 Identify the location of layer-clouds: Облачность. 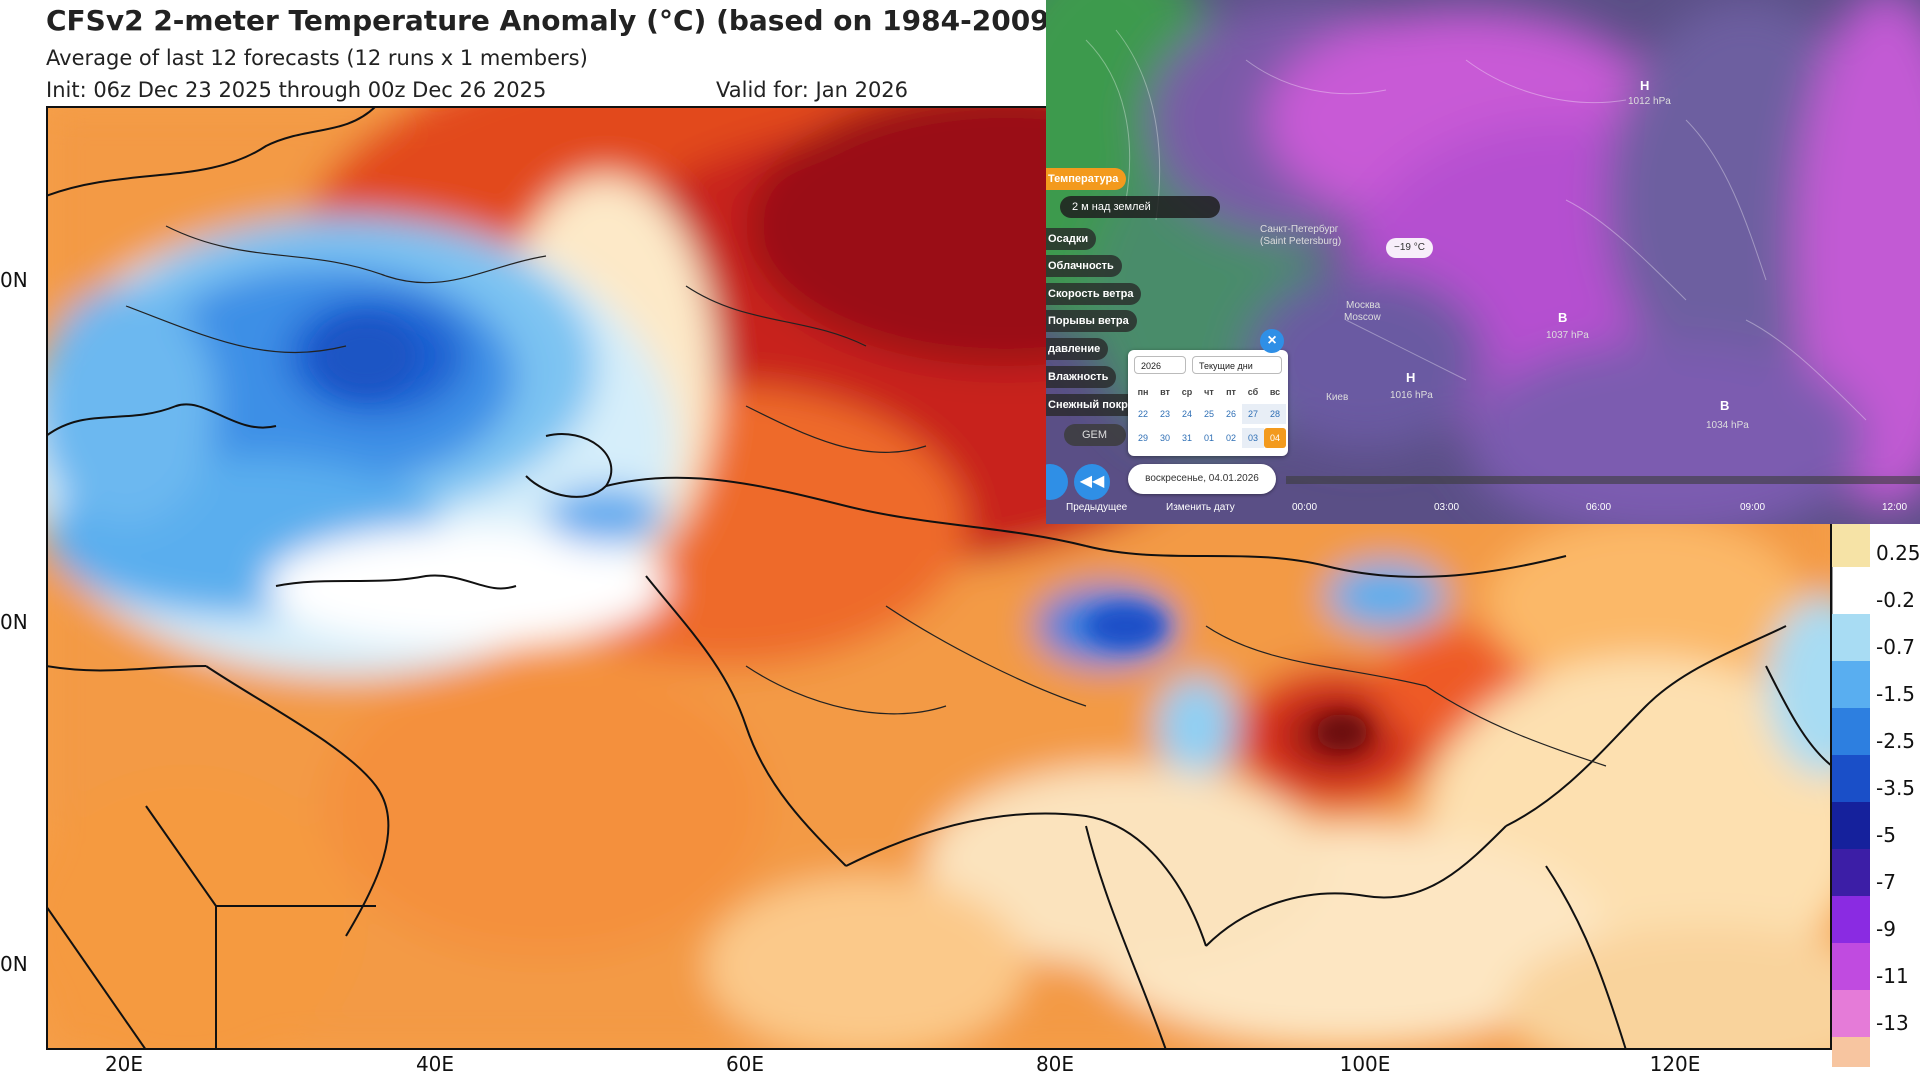
(1084, 266).